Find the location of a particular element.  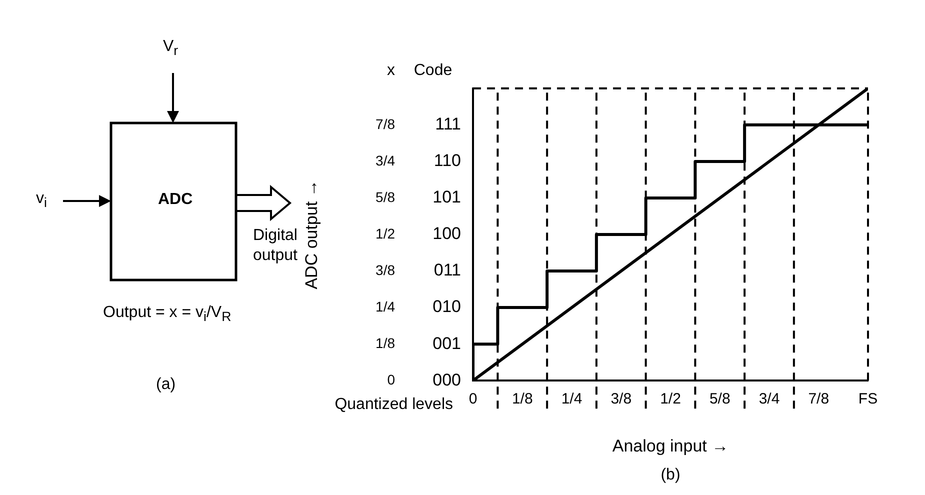

y-tick-label: 3/4 is located at coordinates (386, 160).